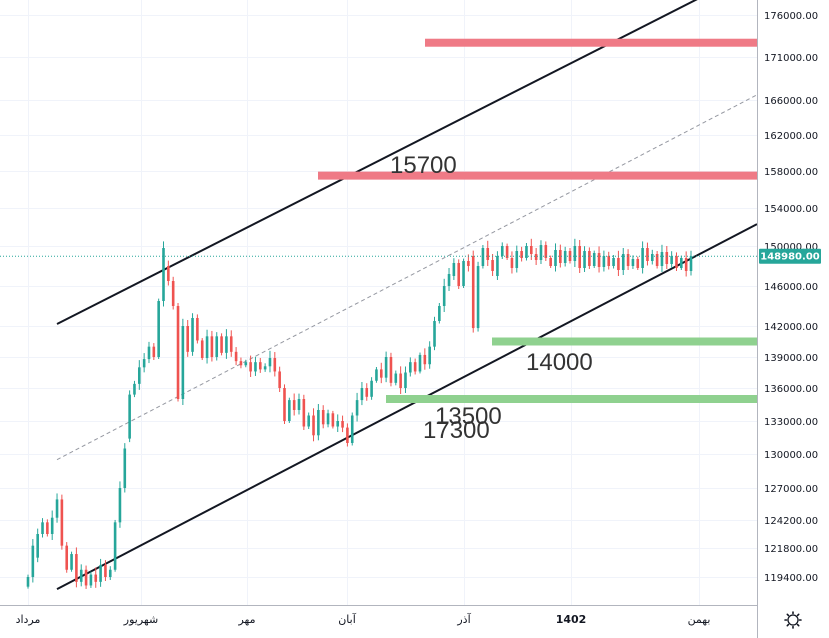 The width and height of the screenshot is (829, 638). Describe the element at coordinates (140, 619) in the screenshot. I see `x-tick-label: شهریور` at that location.